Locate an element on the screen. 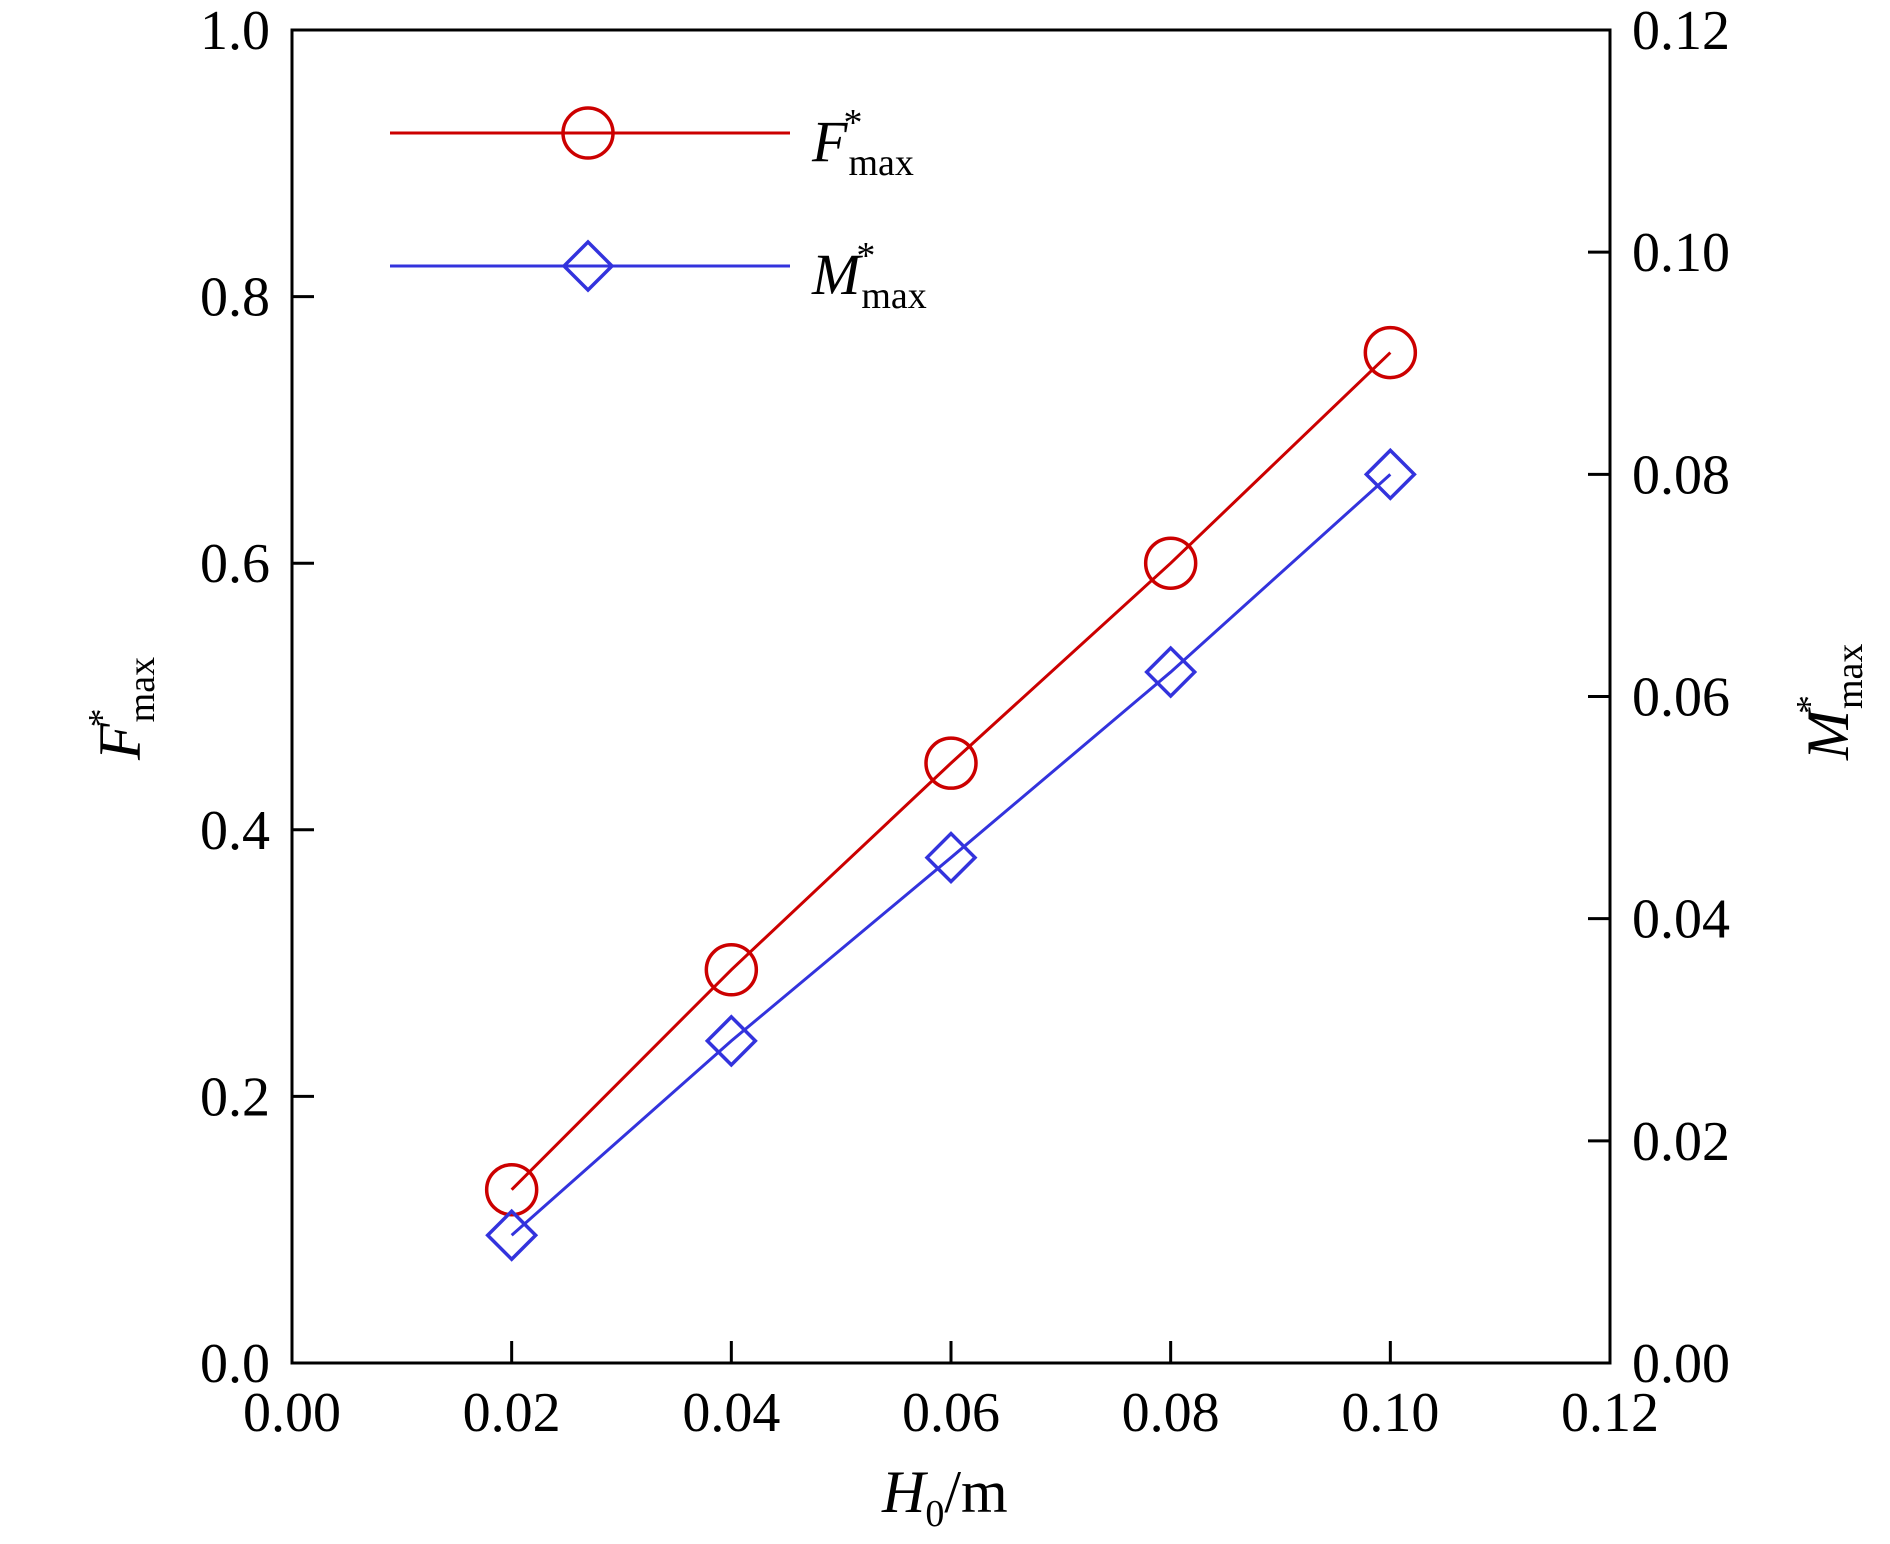  y-left-tick-label: 0.6 is located at coordinates (235, 564).